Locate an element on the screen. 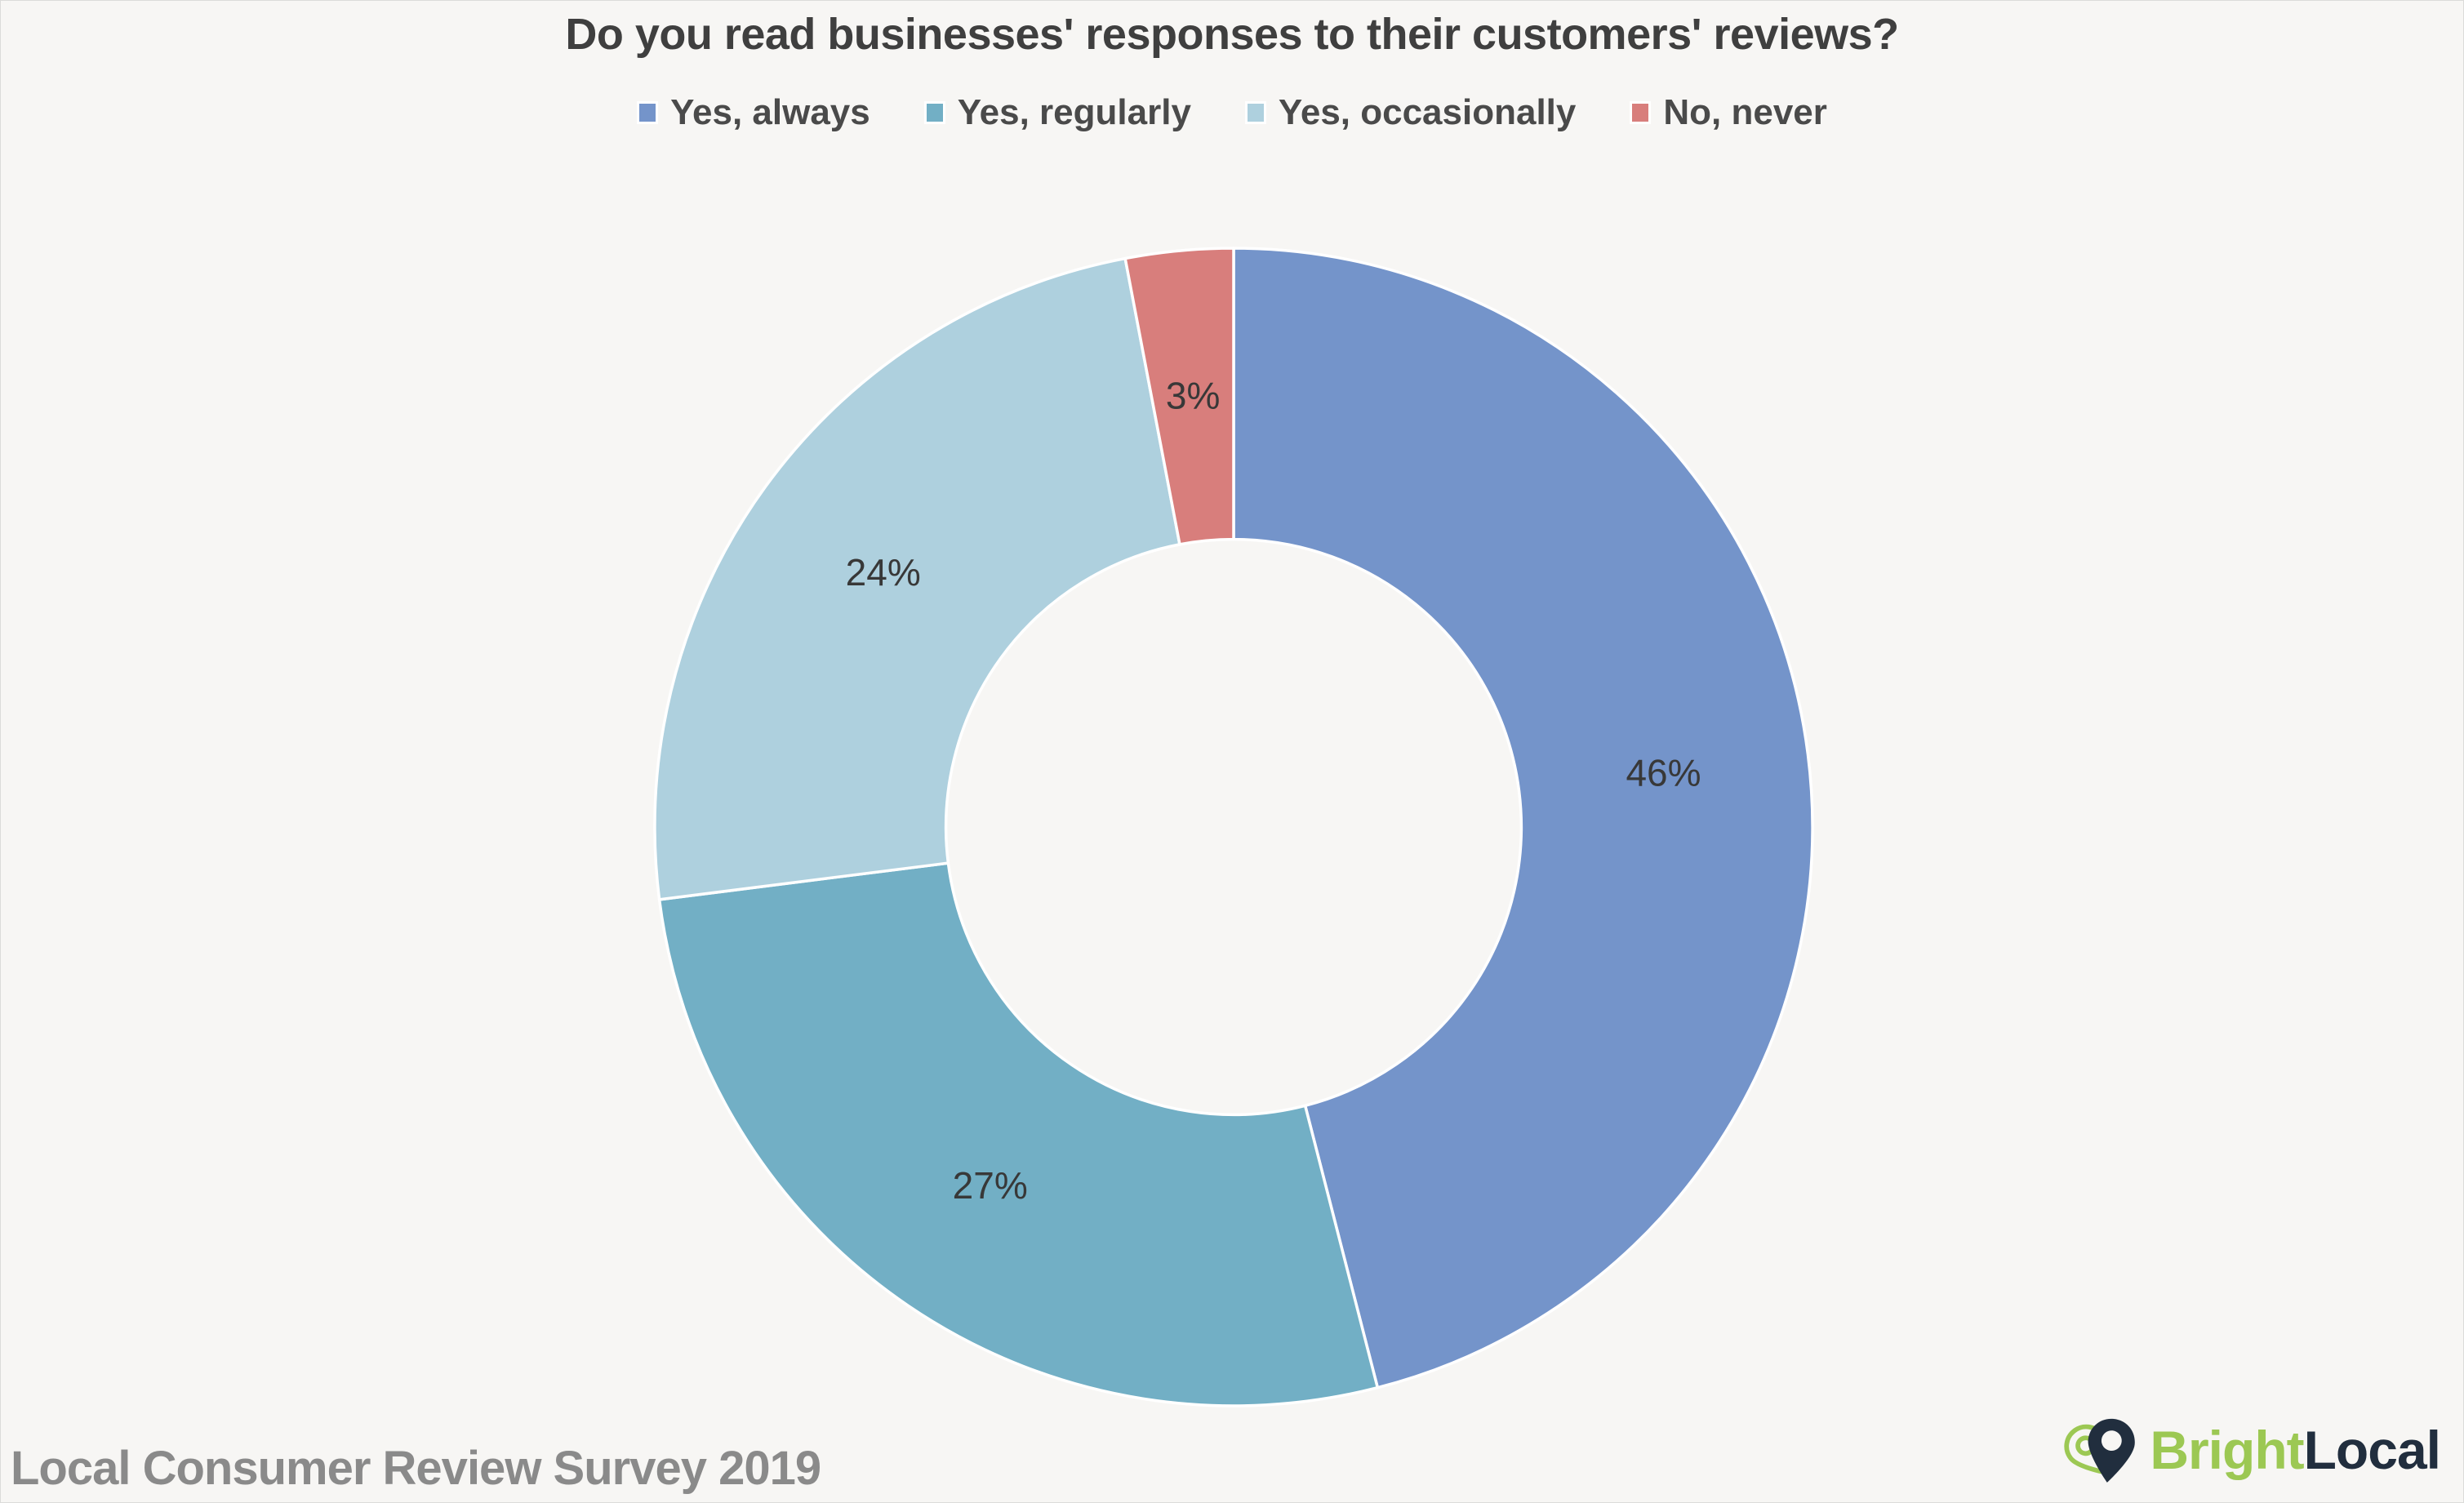 The width and height of the screenshot is (2464, 1503). legend-item-yes-occasionally: Yes, occasionally is located at coordinates (1411, 112).